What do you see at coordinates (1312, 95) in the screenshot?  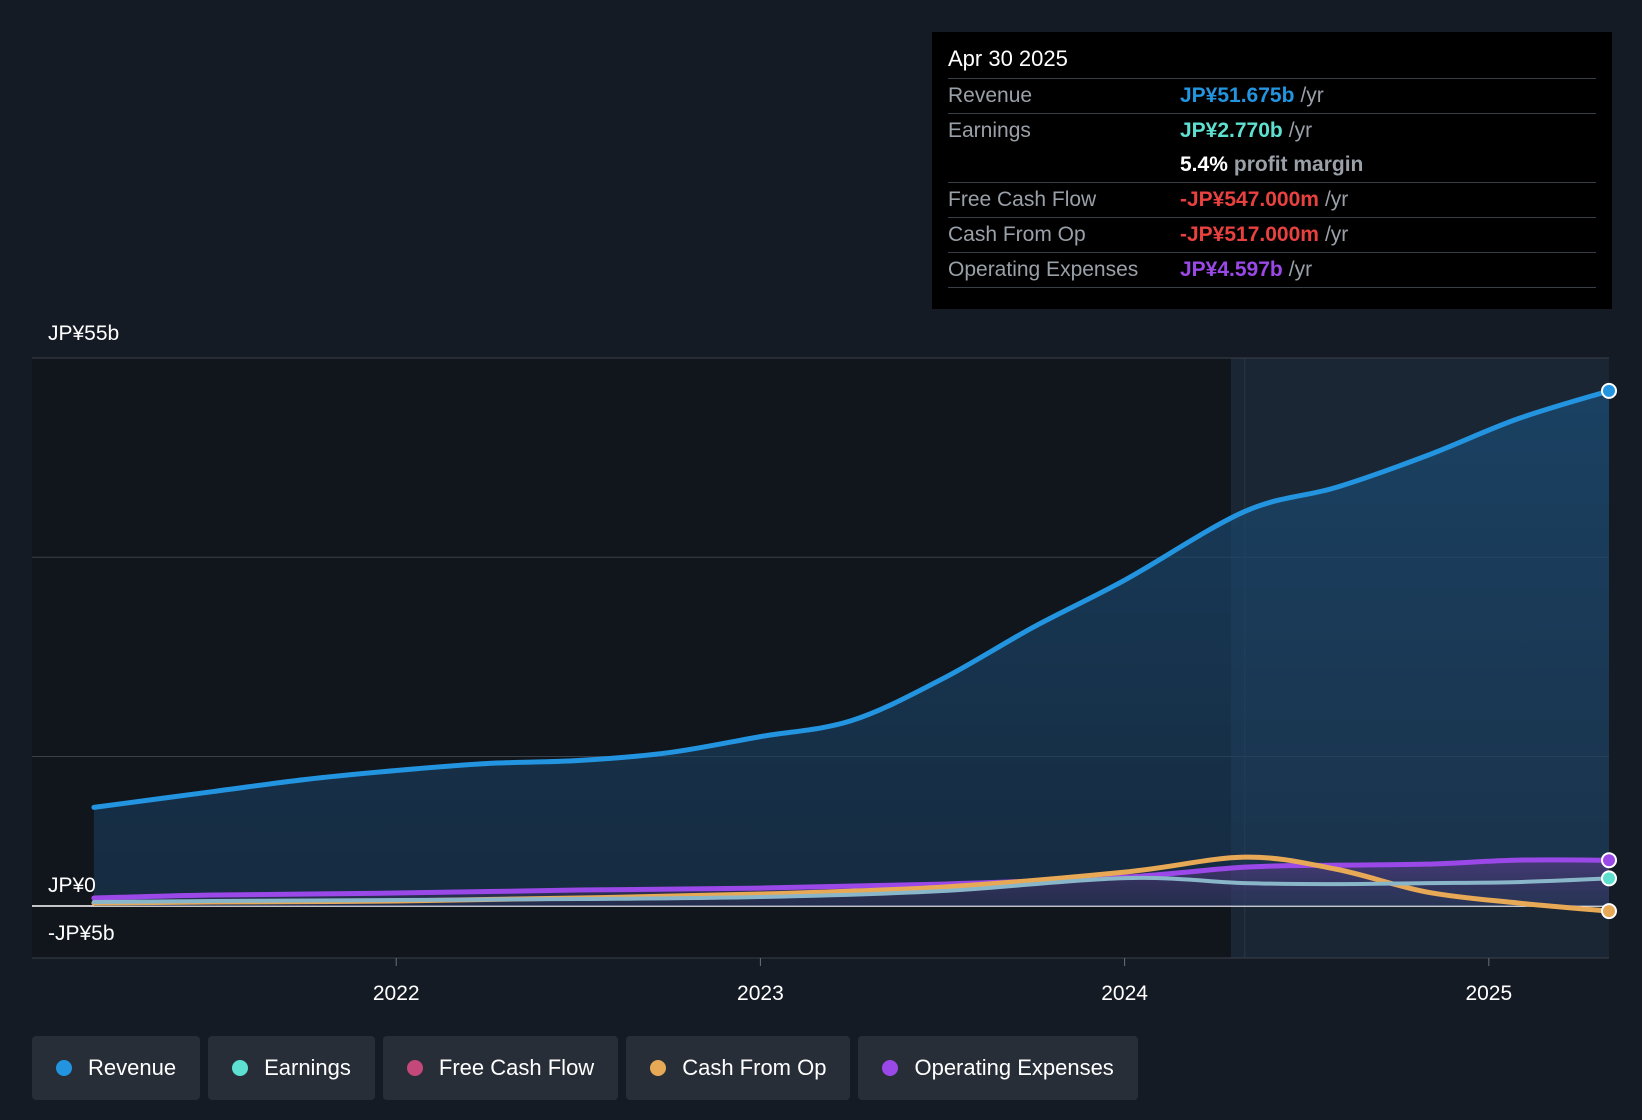 I see `tooltip-unit-revenue: /yr` at bounding box center [1312, 95].